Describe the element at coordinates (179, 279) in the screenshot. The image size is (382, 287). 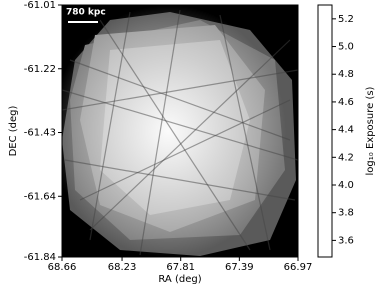
I see `x-axis-label: RA (deg)` at that location.